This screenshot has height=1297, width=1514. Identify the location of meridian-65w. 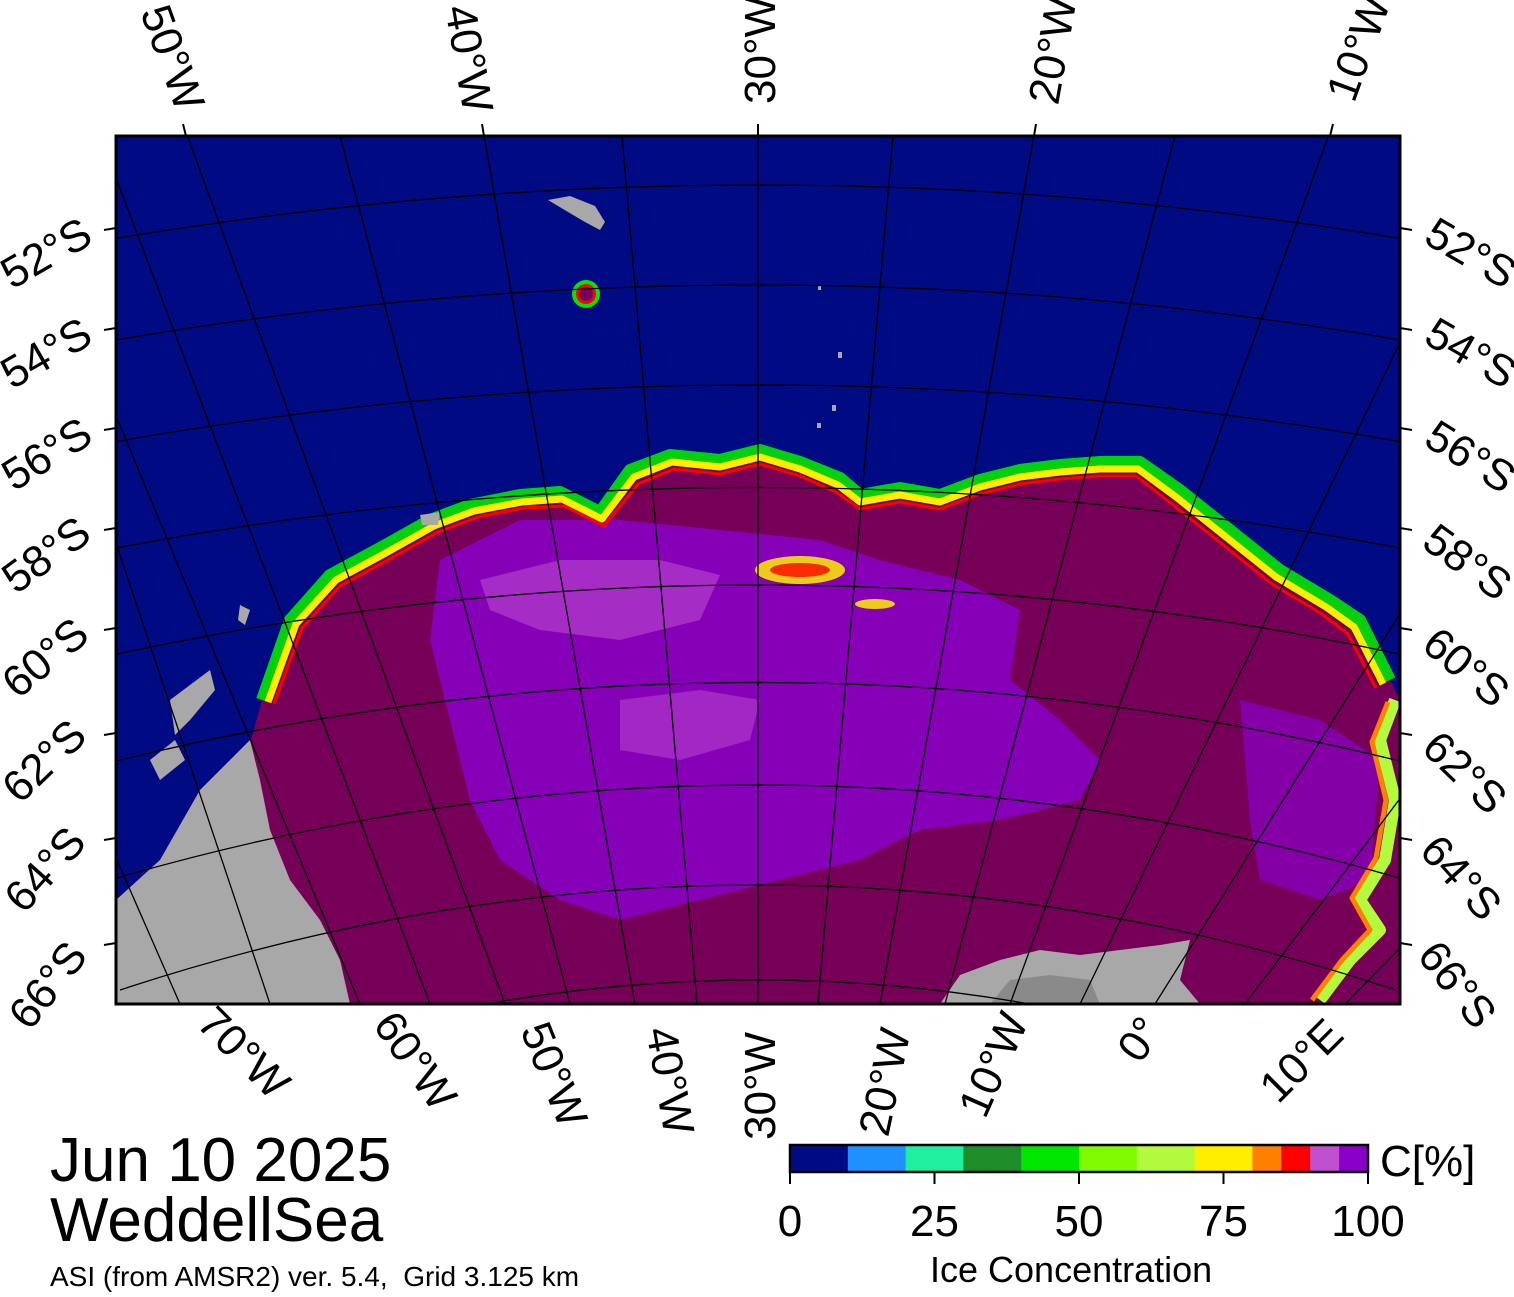
(193, 772).